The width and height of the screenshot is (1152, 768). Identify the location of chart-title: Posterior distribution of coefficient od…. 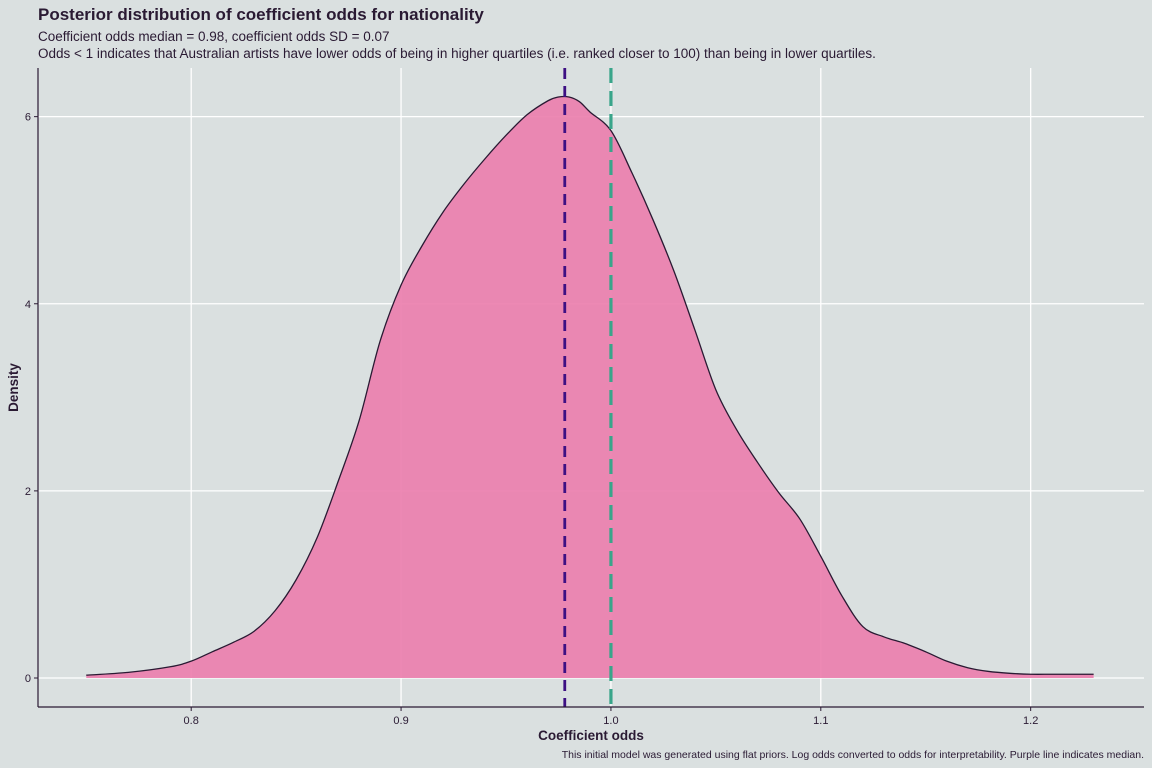
(261, 14).